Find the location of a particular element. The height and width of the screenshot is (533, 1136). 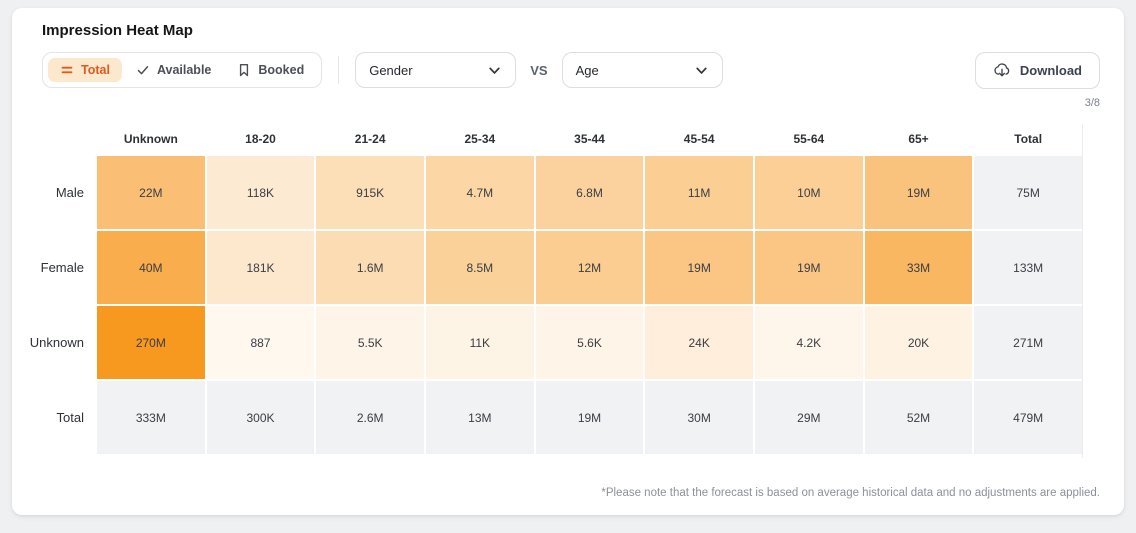

table-corner-spacer is located at coordinates (68, 139).